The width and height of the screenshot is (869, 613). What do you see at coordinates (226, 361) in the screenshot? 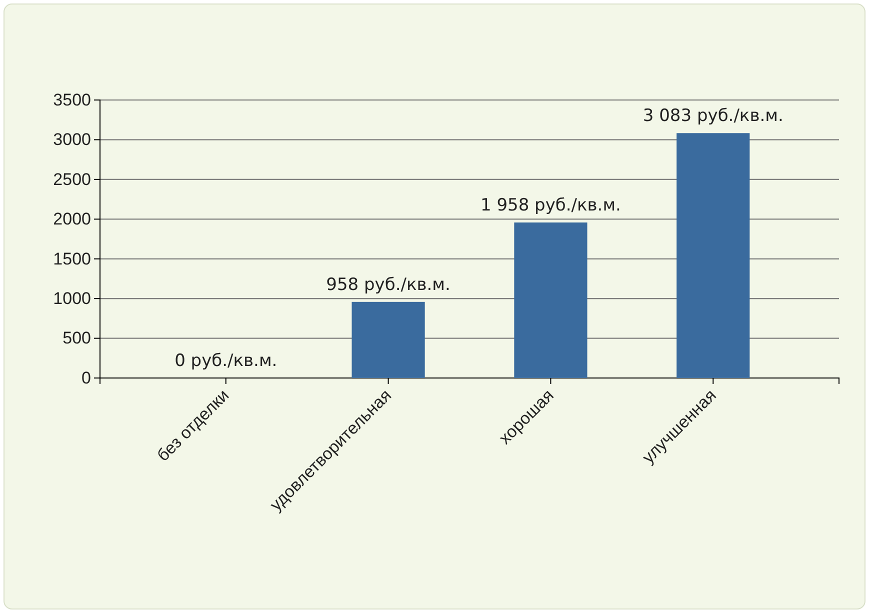
I see `data-label: 0 руб./кв.м.` at bounding box center [226, 361].